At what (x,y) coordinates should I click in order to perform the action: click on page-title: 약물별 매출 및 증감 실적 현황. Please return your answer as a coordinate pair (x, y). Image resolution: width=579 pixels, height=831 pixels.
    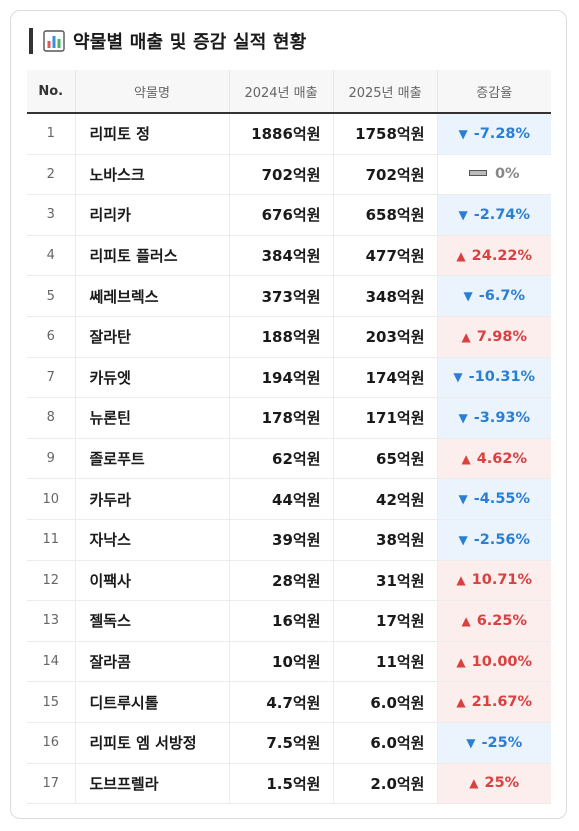
    Looking at the image, I should click on (190, 42).